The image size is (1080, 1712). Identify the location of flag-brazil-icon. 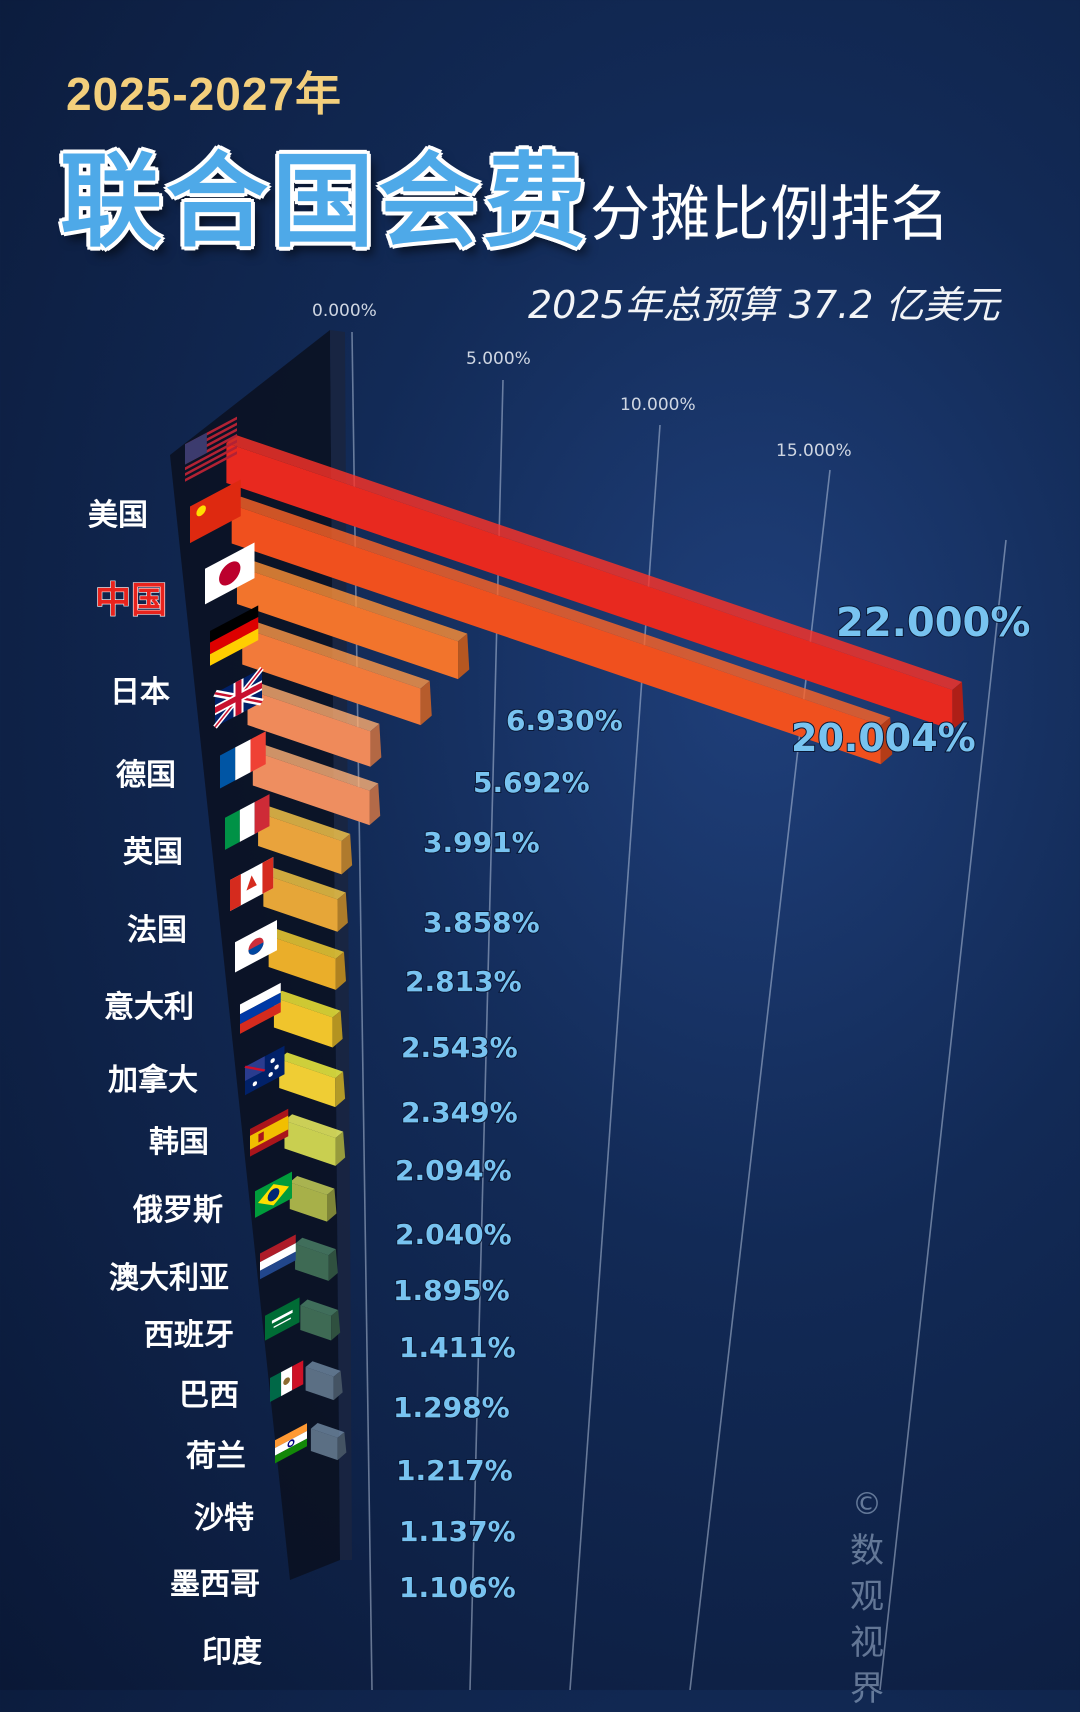
(273, 1194).